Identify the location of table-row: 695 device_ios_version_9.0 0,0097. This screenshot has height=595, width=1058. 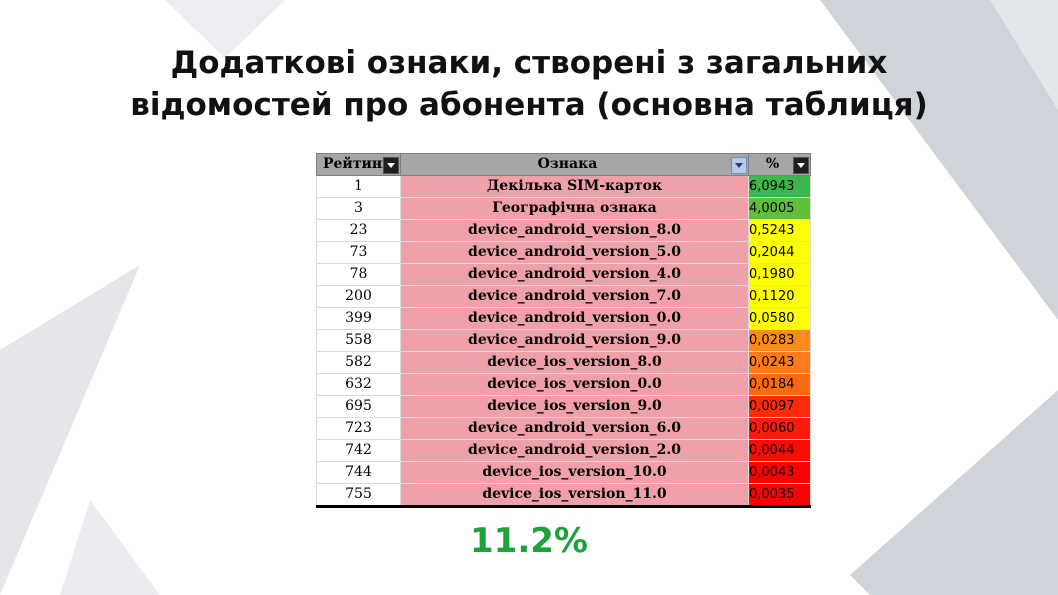
(563, 406).